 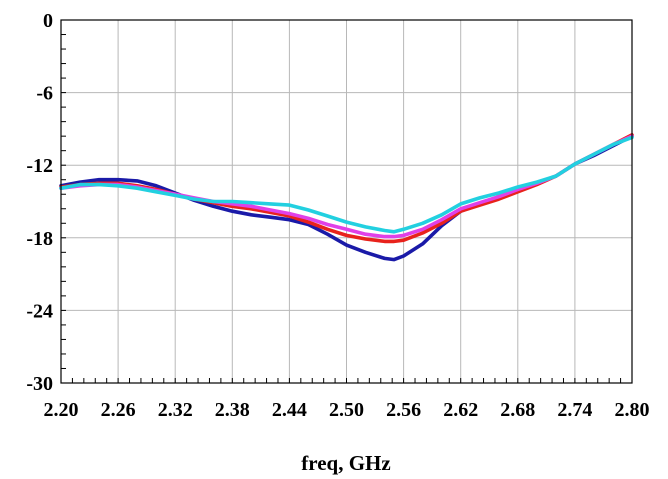 What do you see at coordinates (39, 311) in the screenshot?
I see `y-tick-label: -24` at bounding box center [39, 311].